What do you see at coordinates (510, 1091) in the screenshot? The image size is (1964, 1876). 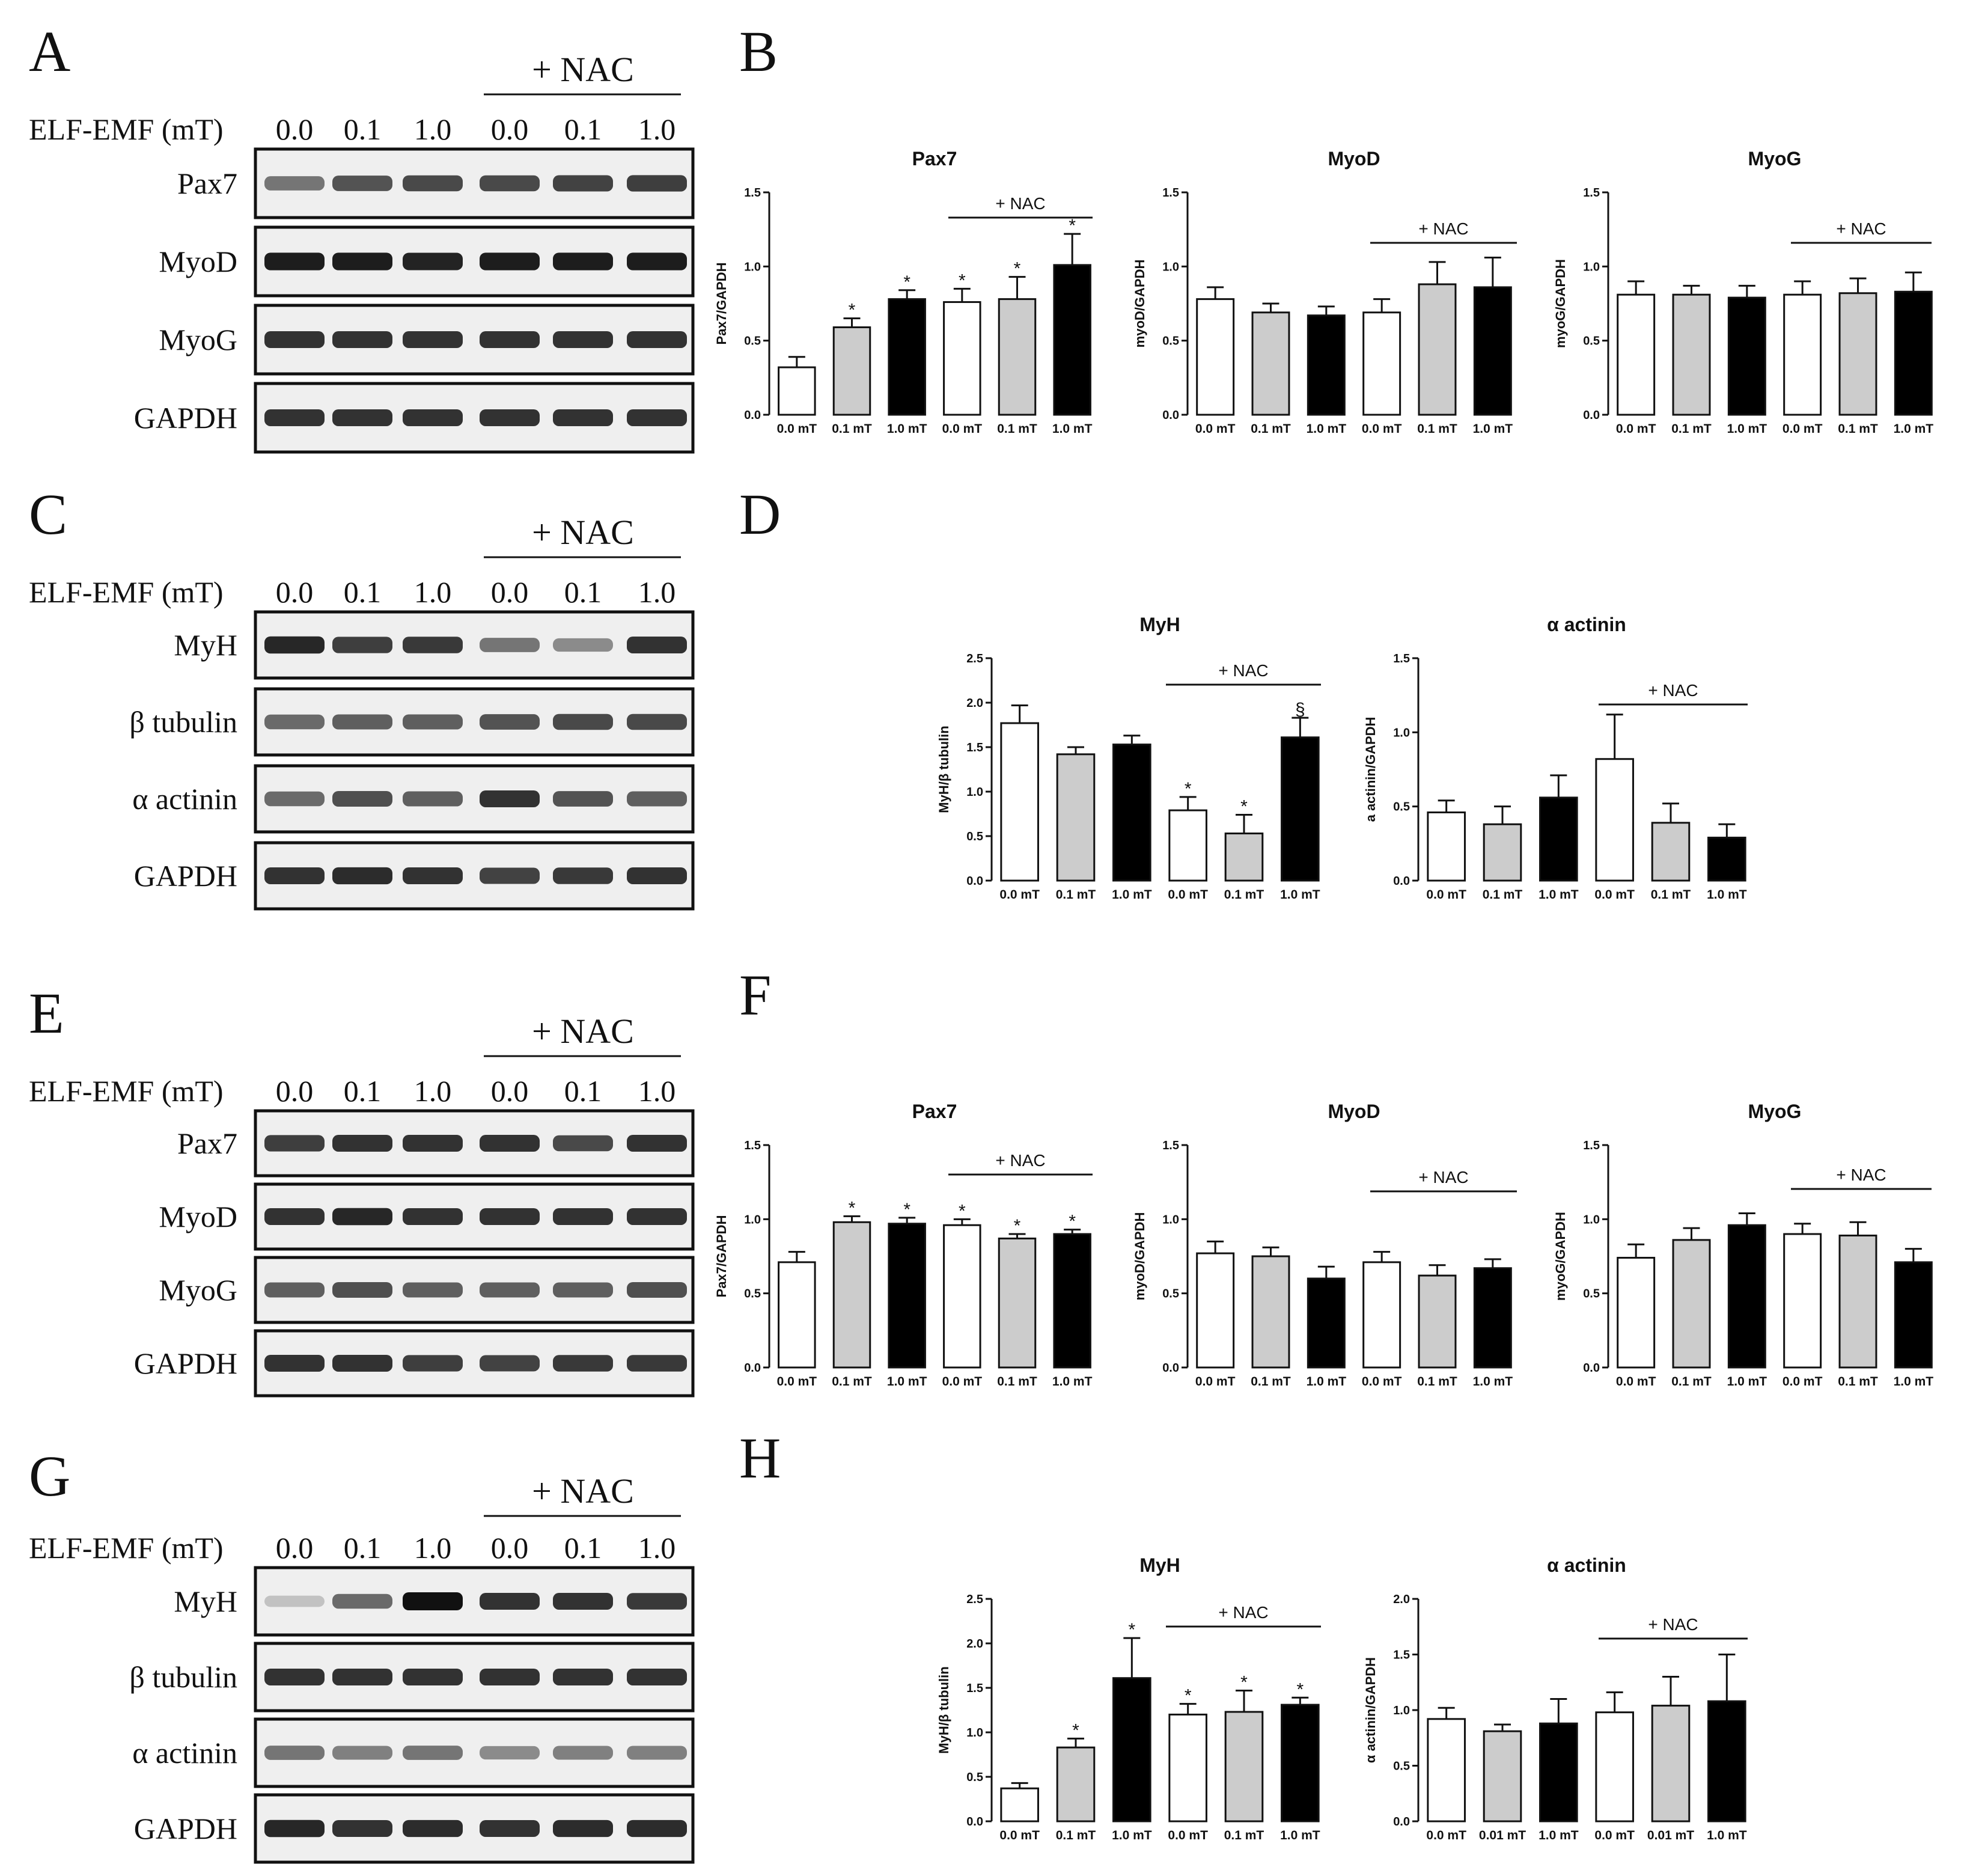 I see `dose-value: 0.0` at bounding box center [510, 1091].